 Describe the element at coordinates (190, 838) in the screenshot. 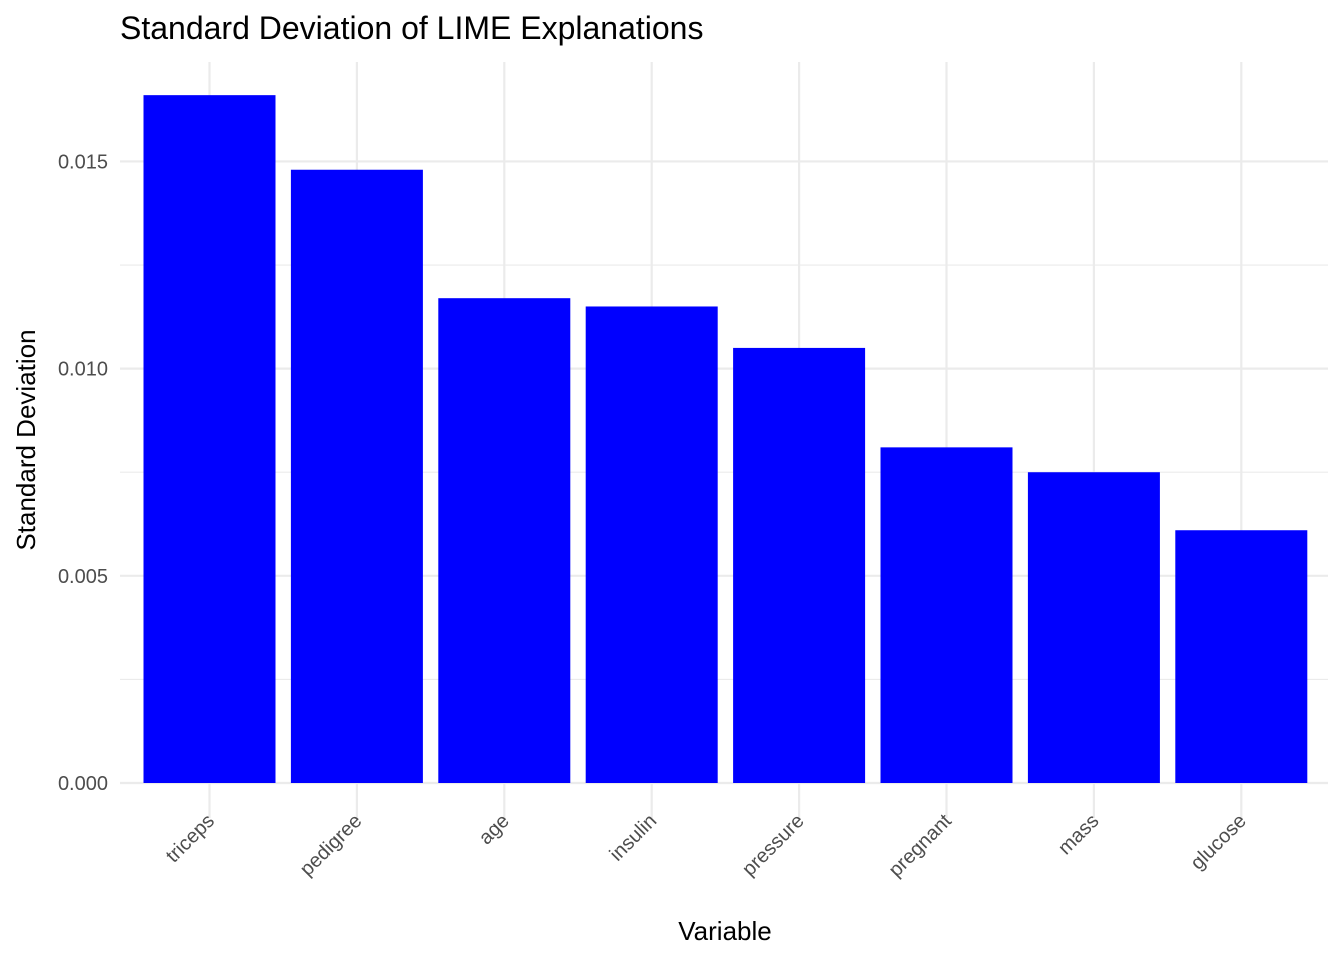

I see `x-tick-label: triceps` at that location.